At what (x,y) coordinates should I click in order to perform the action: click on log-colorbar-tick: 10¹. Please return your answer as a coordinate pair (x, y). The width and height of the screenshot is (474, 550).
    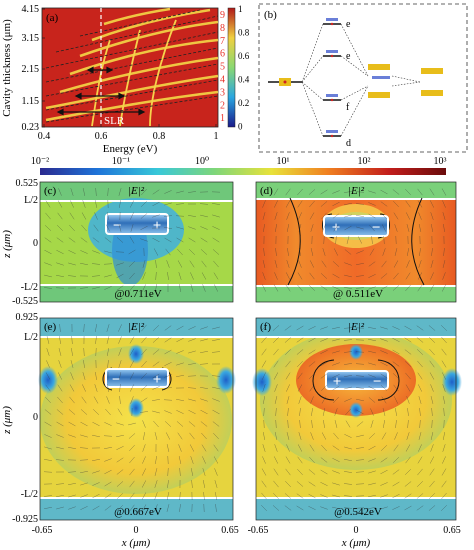
    Looking at the image, I should click on (283, 161).